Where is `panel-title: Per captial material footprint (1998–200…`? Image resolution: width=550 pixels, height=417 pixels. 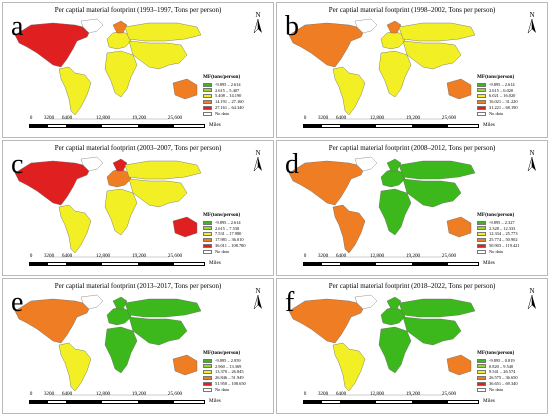
panel-title: Per captial material footprint (1998–200… is located at coordinates (412, 10).